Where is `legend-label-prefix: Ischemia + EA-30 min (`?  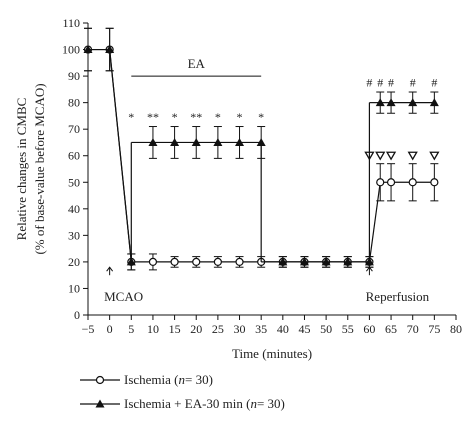 legend-label-prefix: Ischemia + EA-30 min ( is located at coordinates (187, 403).